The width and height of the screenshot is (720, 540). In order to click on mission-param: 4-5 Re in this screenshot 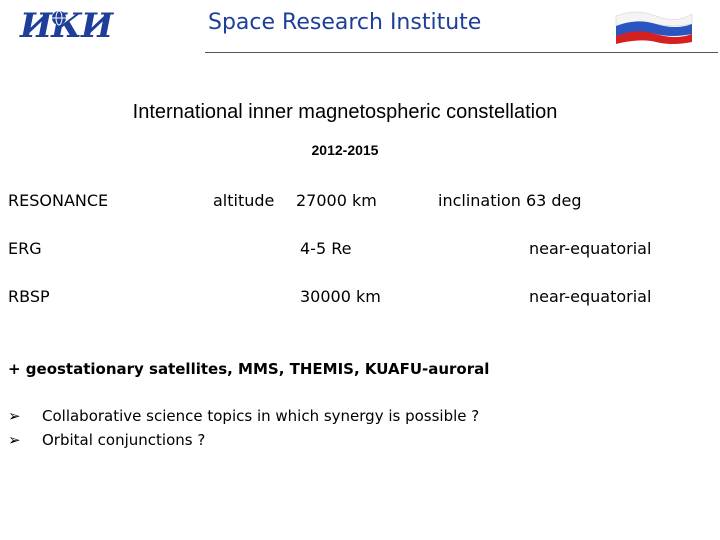, I will do `click(326, 248)`.